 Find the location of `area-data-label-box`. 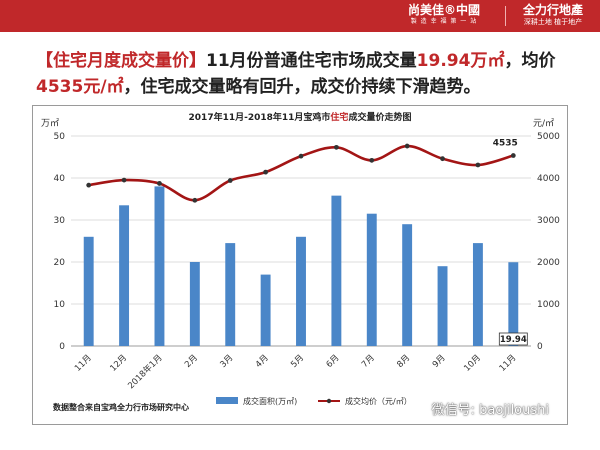

area-data-label-box is located at coordinates (513, 339).